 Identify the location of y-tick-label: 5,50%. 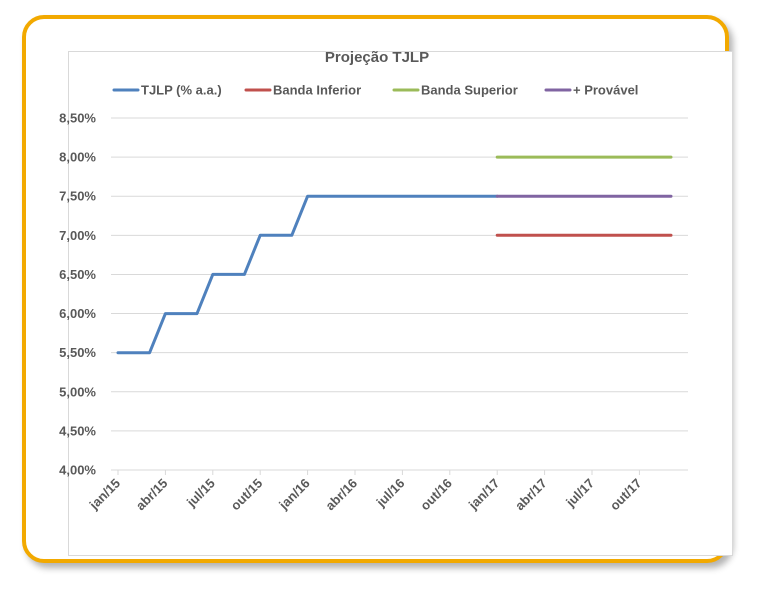
(77, 352).